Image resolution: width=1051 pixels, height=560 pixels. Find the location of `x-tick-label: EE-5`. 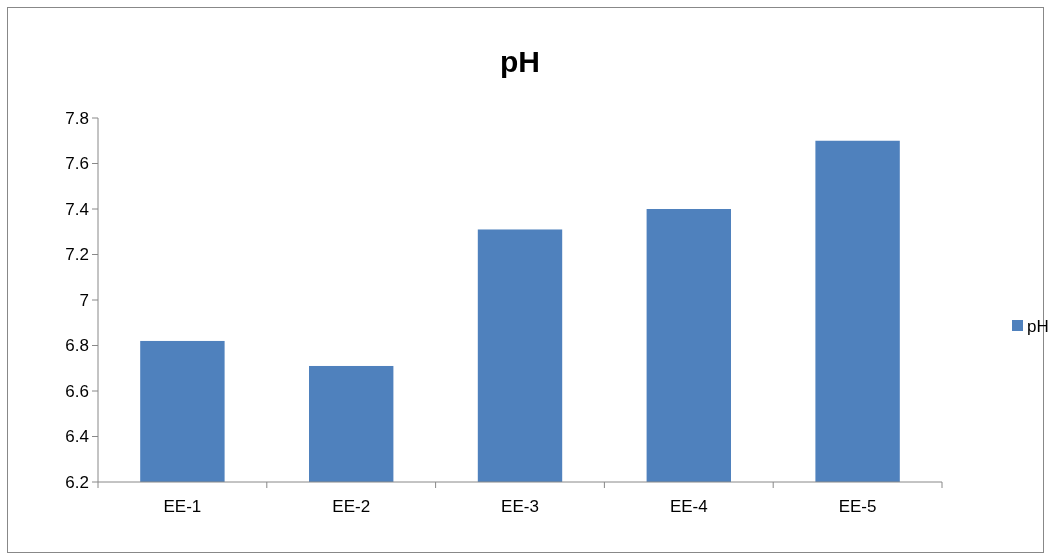

x-tick-label: EE-5 is located at coordinates (857, 506).